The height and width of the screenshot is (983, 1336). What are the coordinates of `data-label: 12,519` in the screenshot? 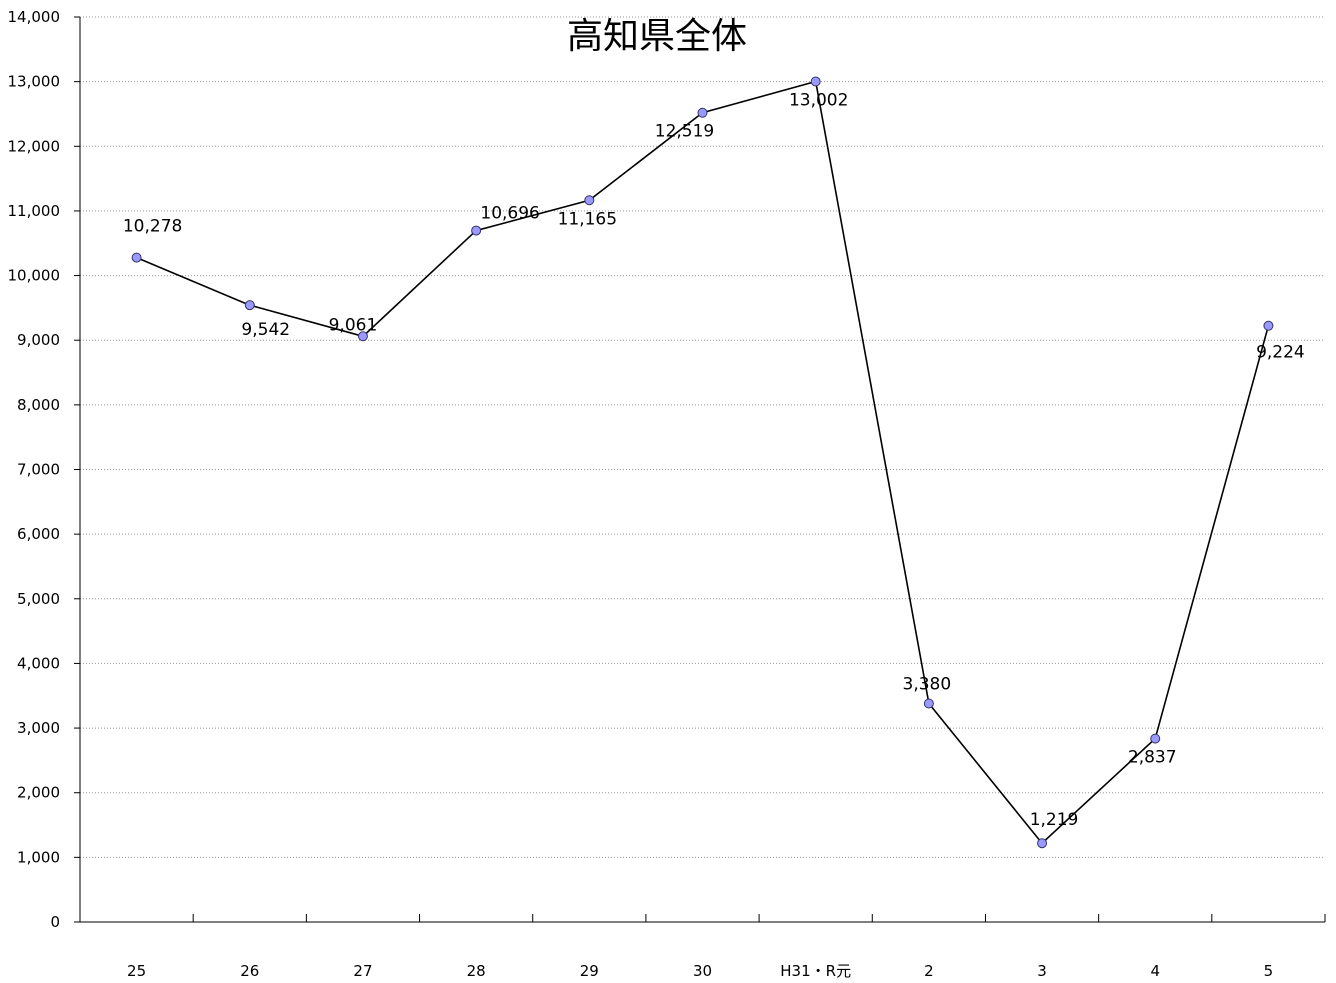 It's located at (684, 132).